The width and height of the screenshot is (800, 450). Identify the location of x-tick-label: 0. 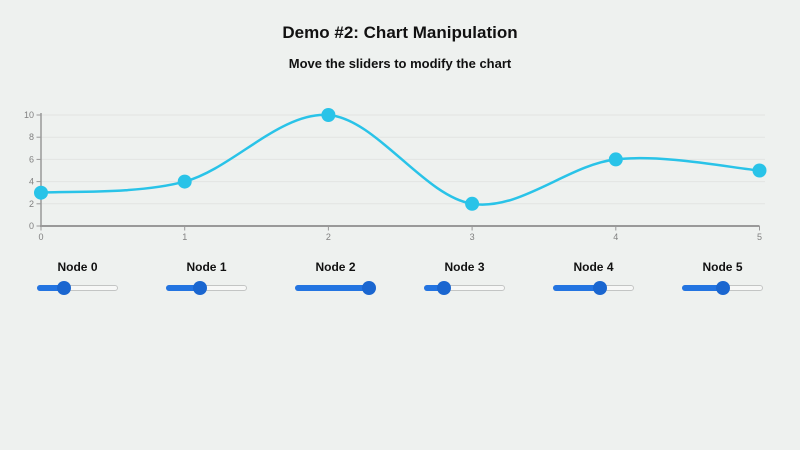
(40, 237).